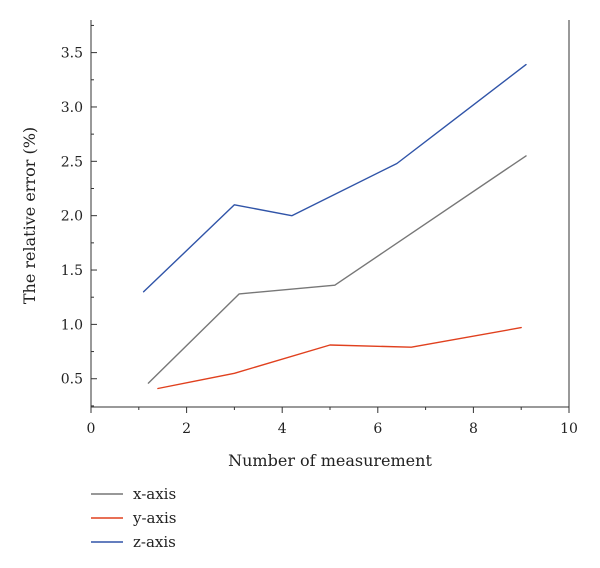 Image resolution: width=600 pixels, height=568 pixels. What do you see at coordinates (91, 429) in the screenshot?
I see `x-tick-label: 0` at bounding box center [91, 429].